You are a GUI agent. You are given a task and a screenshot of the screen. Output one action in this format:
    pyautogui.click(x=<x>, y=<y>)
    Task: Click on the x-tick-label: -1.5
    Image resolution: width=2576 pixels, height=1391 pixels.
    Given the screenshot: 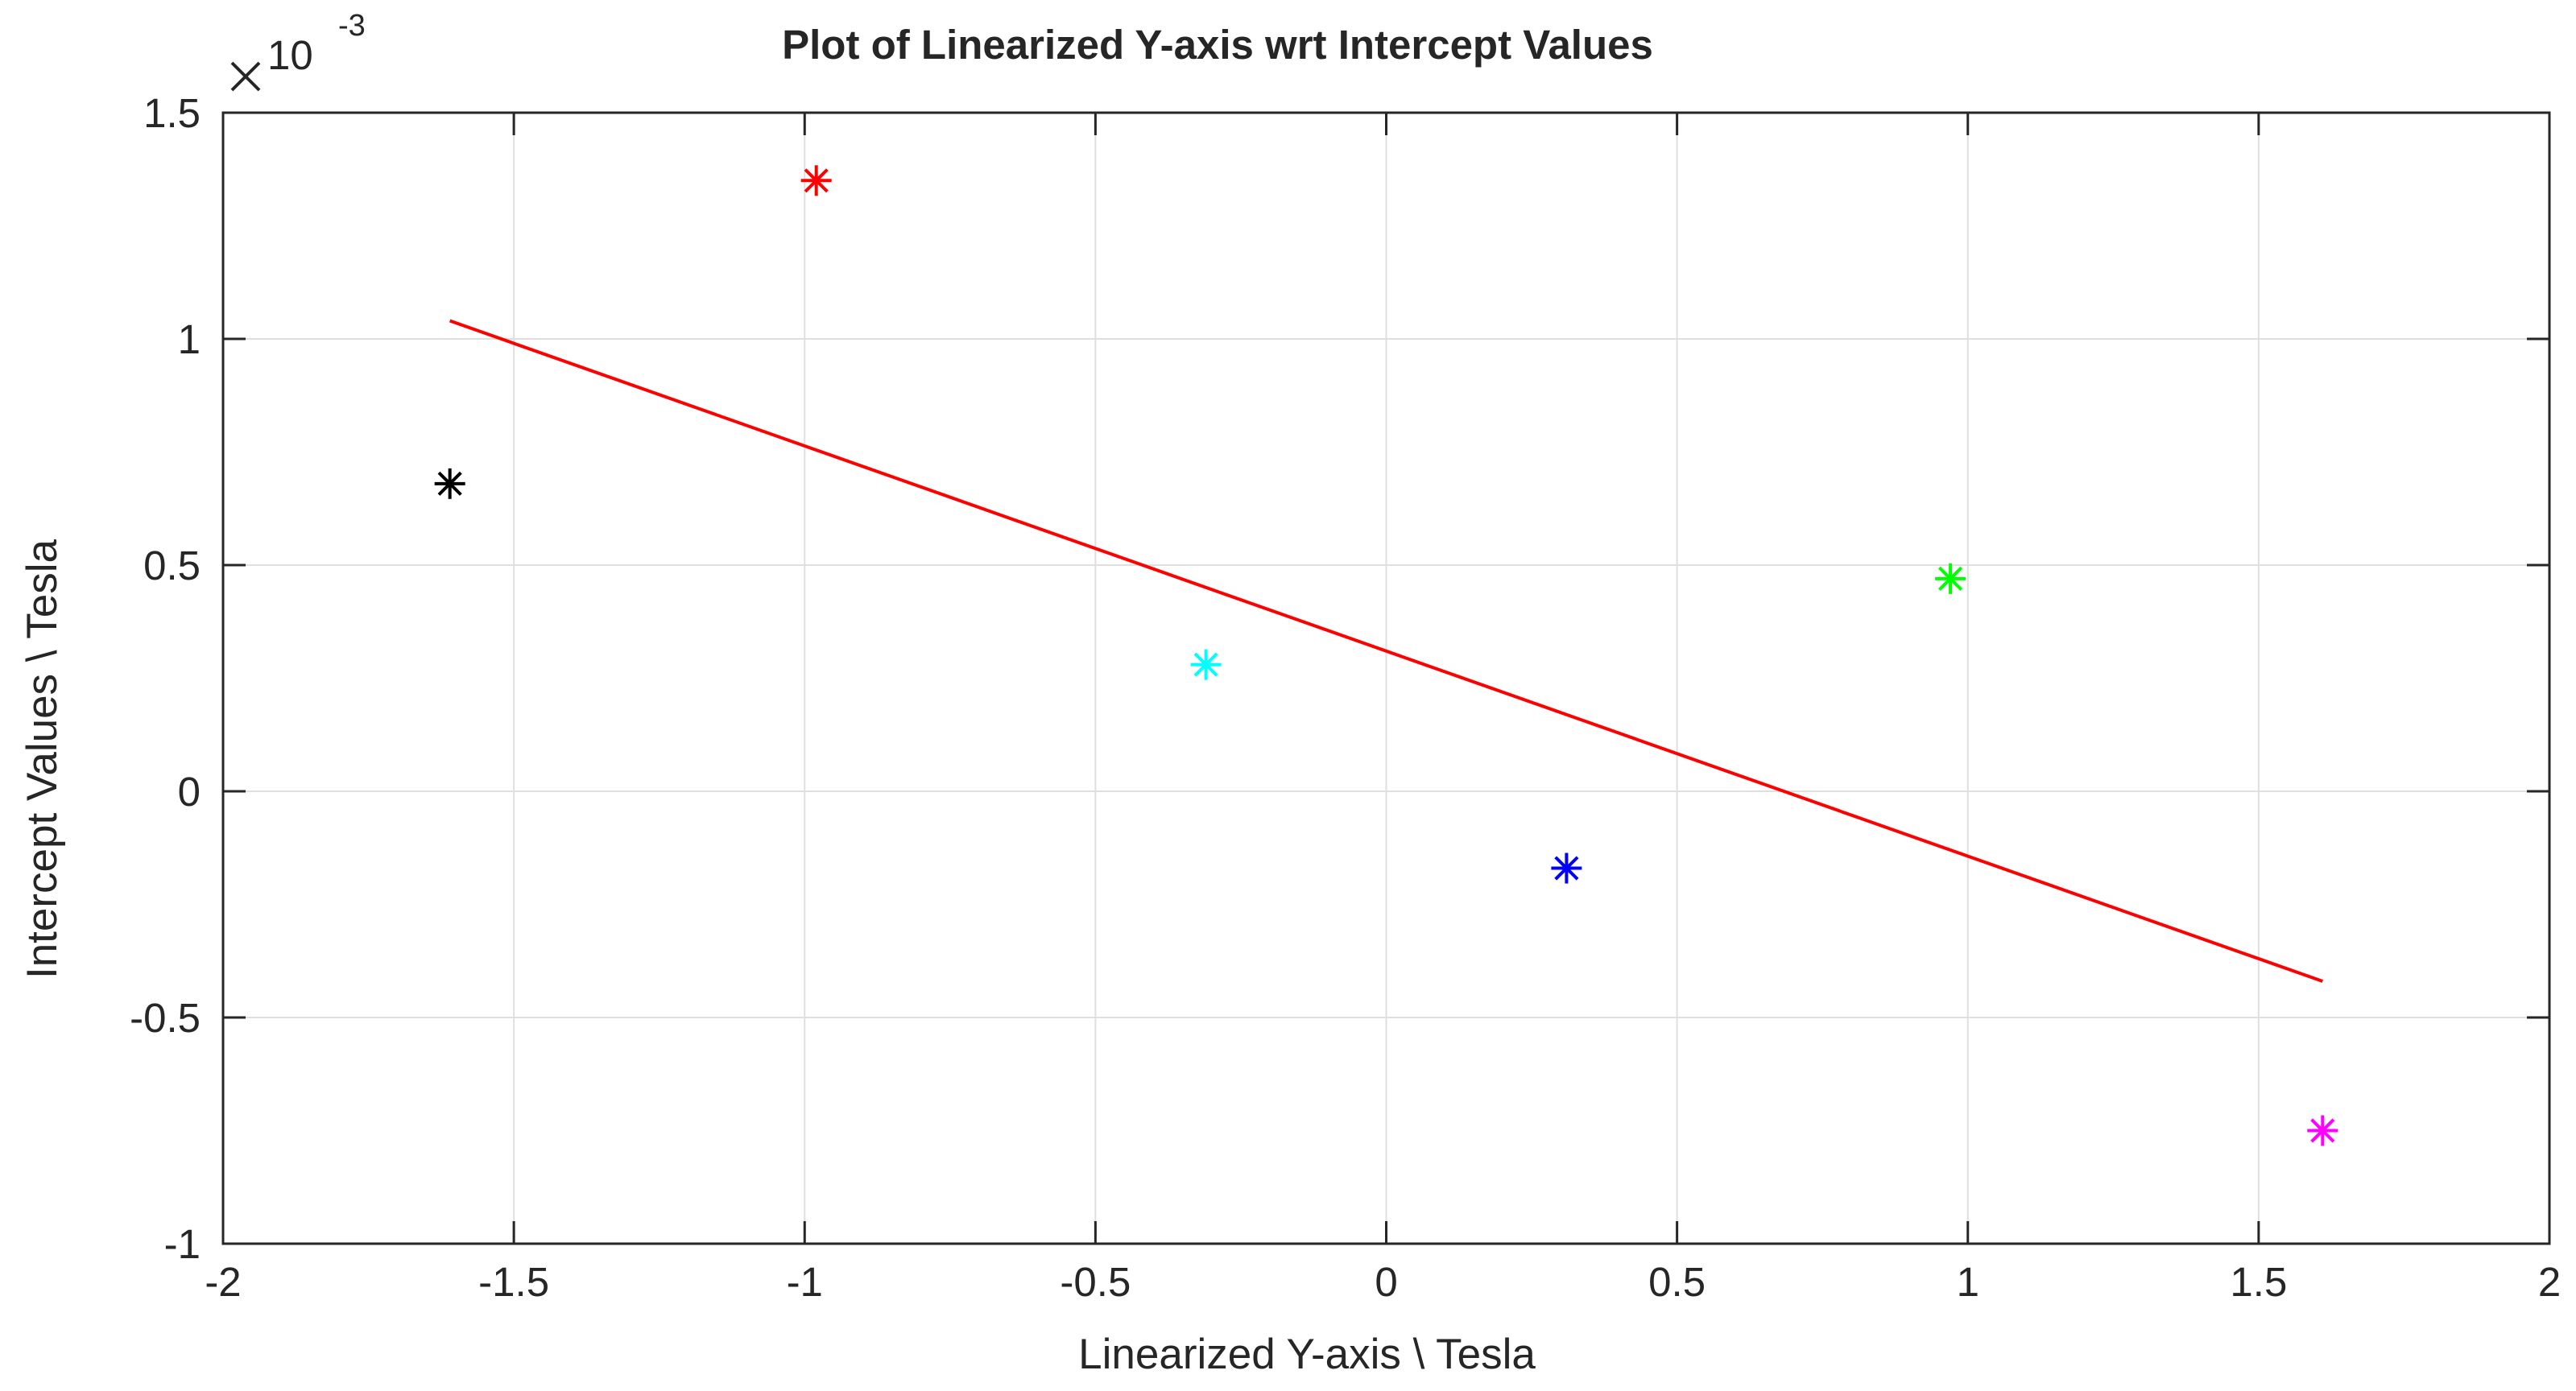 What is the action you would take?
    pyautogui.click(x=513, y=1282)
    